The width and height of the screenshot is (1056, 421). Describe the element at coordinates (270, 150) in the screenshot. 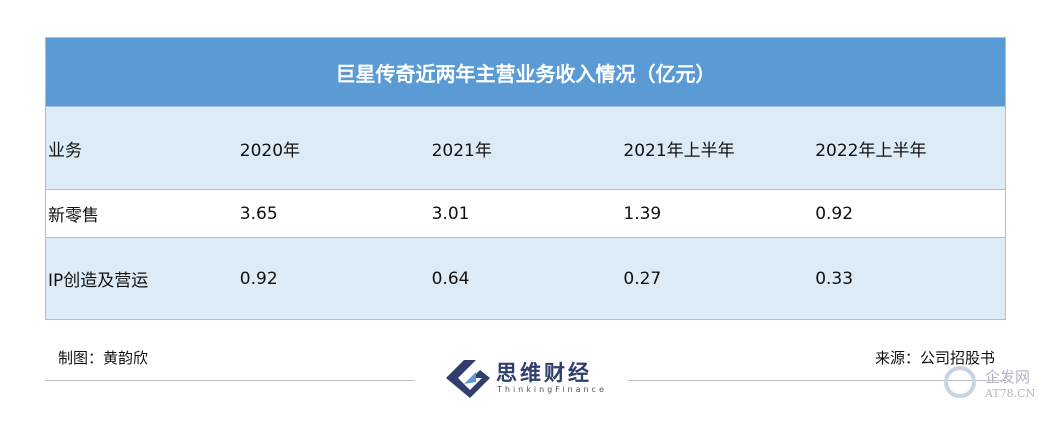

I see `cell: 2020年` at that location.